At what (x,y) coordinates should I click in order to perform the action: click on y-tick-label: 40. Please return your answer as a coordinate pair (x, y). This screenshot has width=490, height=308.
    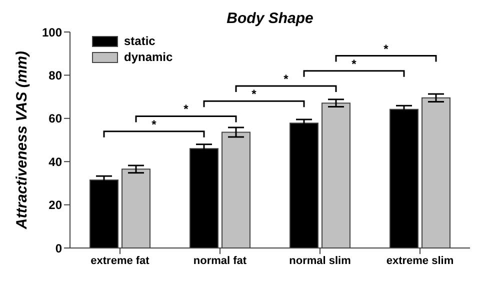
    Looking at the image, I should click on (55, 161).